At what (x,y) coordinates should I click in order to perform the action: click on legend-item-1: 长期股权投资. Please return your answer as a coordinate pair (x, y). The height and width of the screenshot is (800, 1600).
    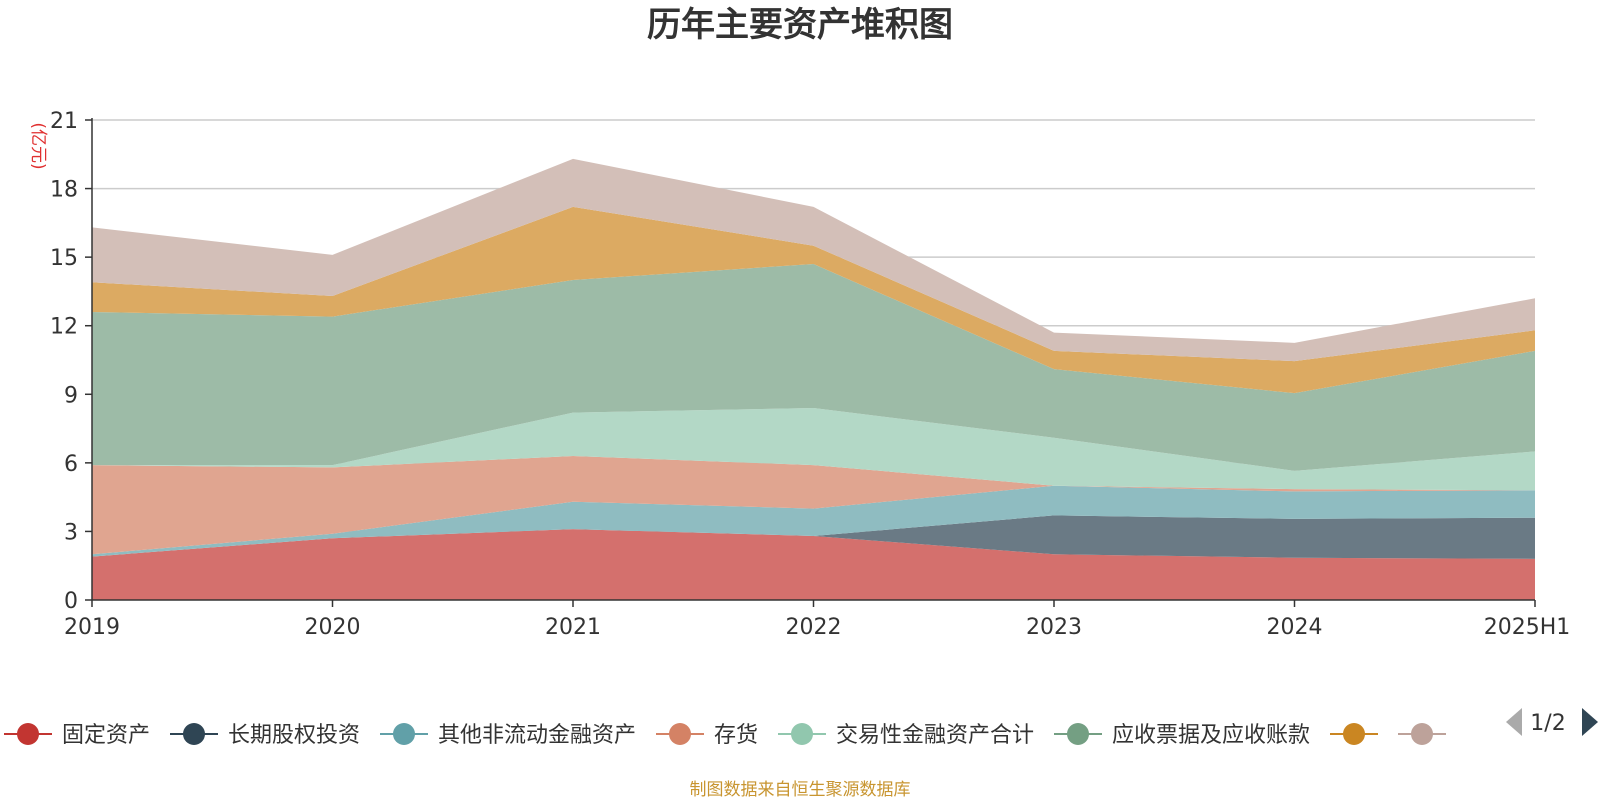
    Looking at the image, I should click on (265, 735).